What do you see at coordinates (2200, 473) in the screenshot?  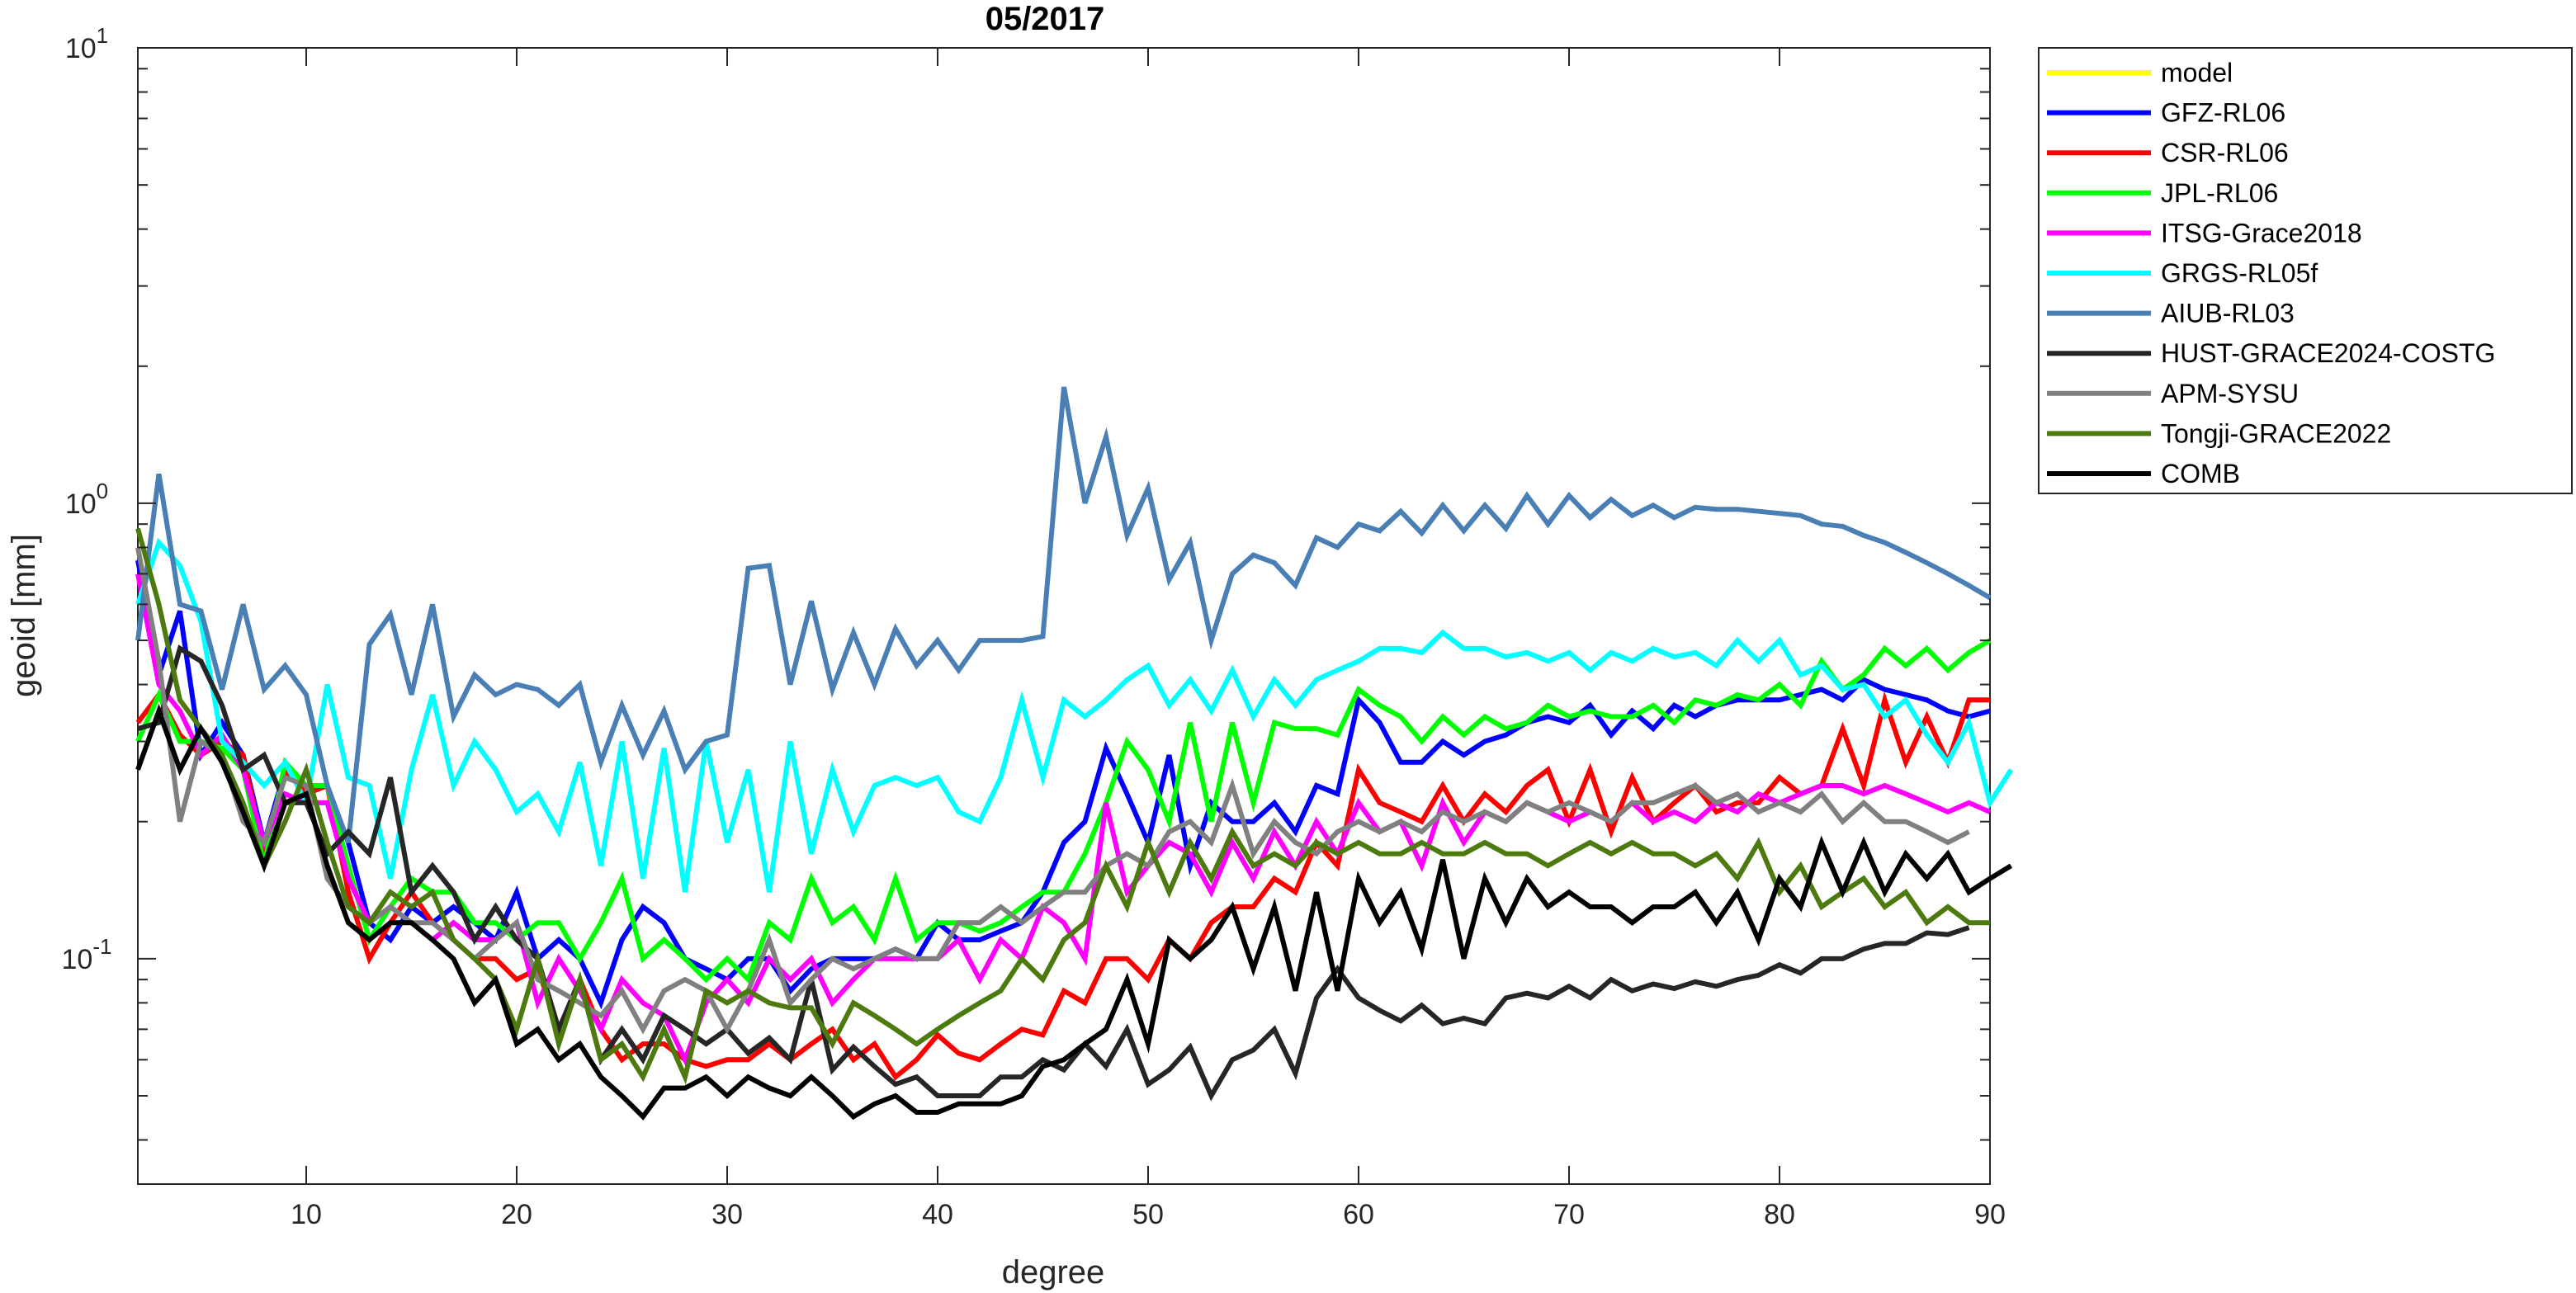 I see `legend-label-10: COMB` at bounding box center [2200, 473].